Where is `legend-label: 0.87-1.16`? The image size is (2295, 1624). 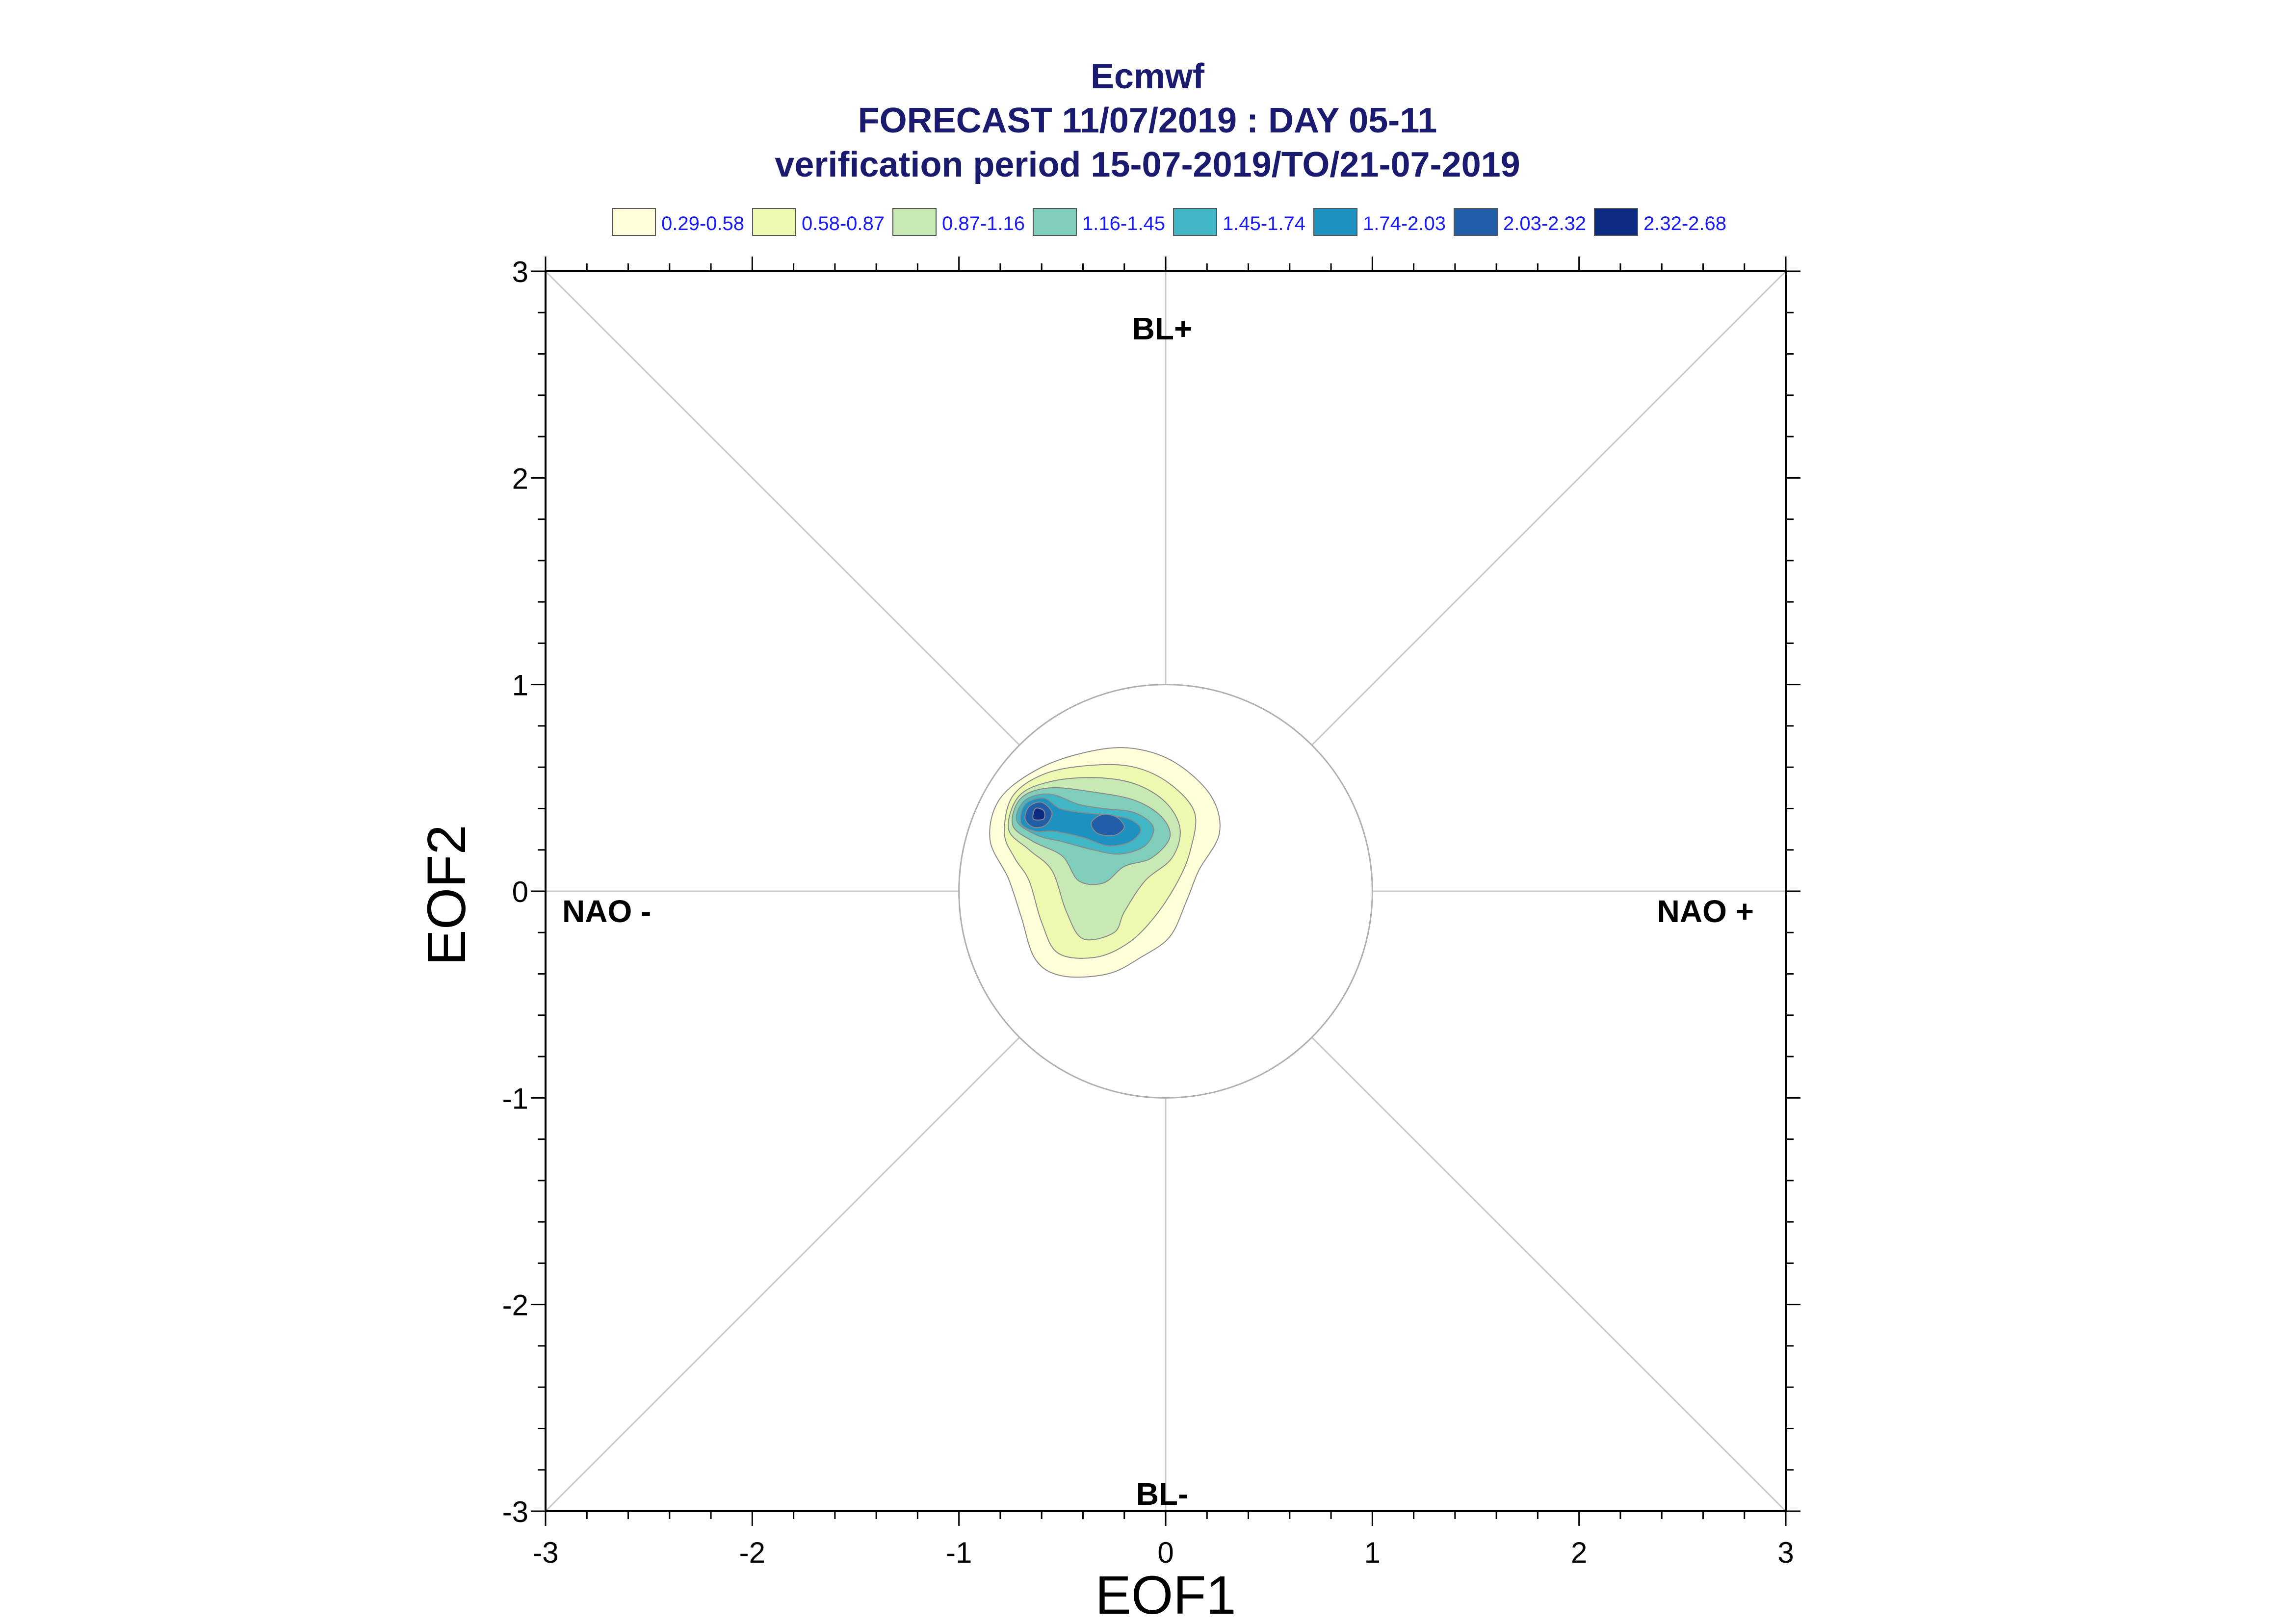 legend-label: 0.87-1.16 is located at coordinates (984, 223).